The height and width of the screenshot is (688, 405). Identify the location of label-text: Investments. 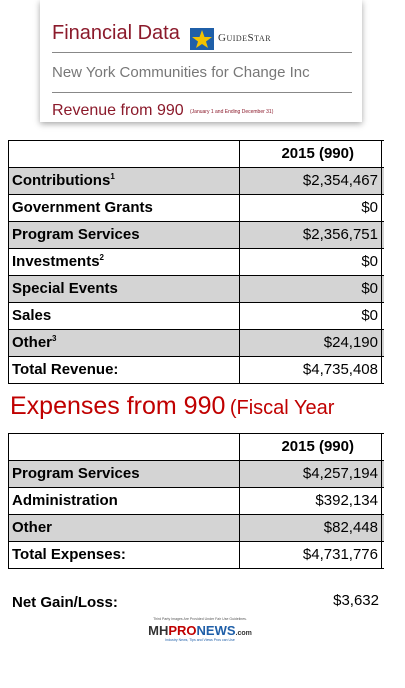
(56, 261).